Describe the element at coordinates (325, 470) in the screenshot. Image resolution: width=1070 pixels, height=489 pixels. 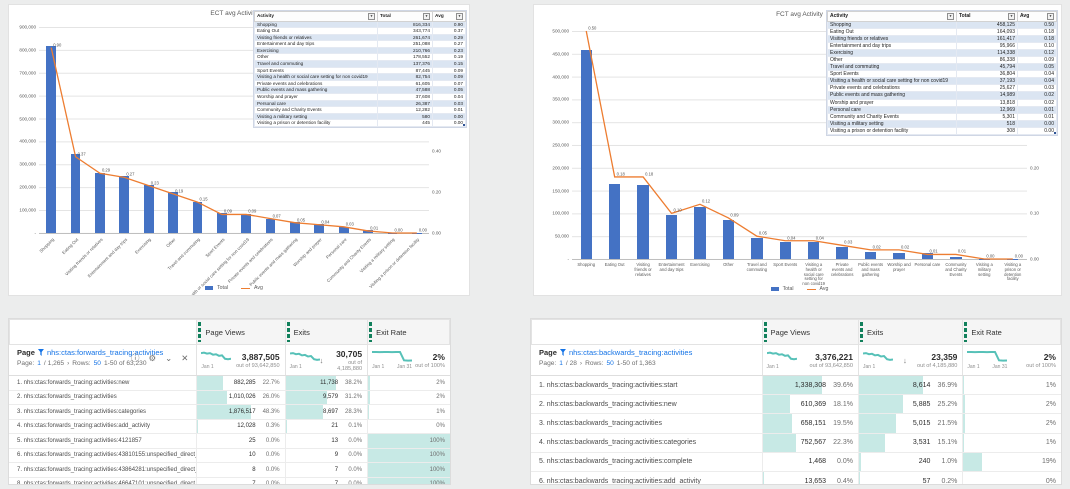
I see `exits-cell: 7 0.0%` at that location.